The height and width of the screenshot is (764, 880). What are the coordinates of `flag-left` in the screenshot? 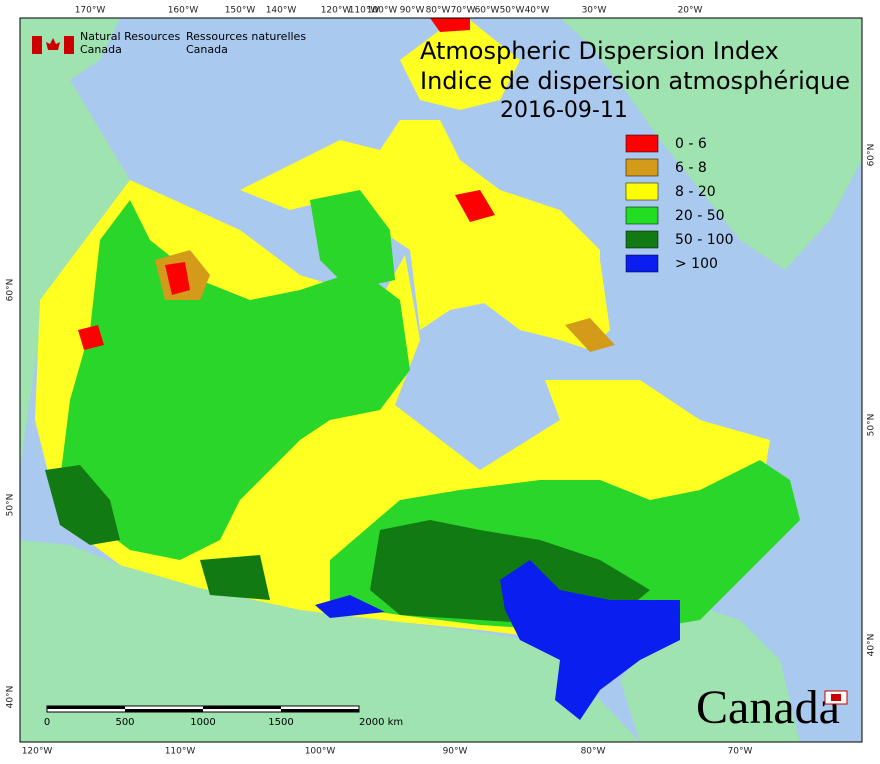 It's located at (37, 45).